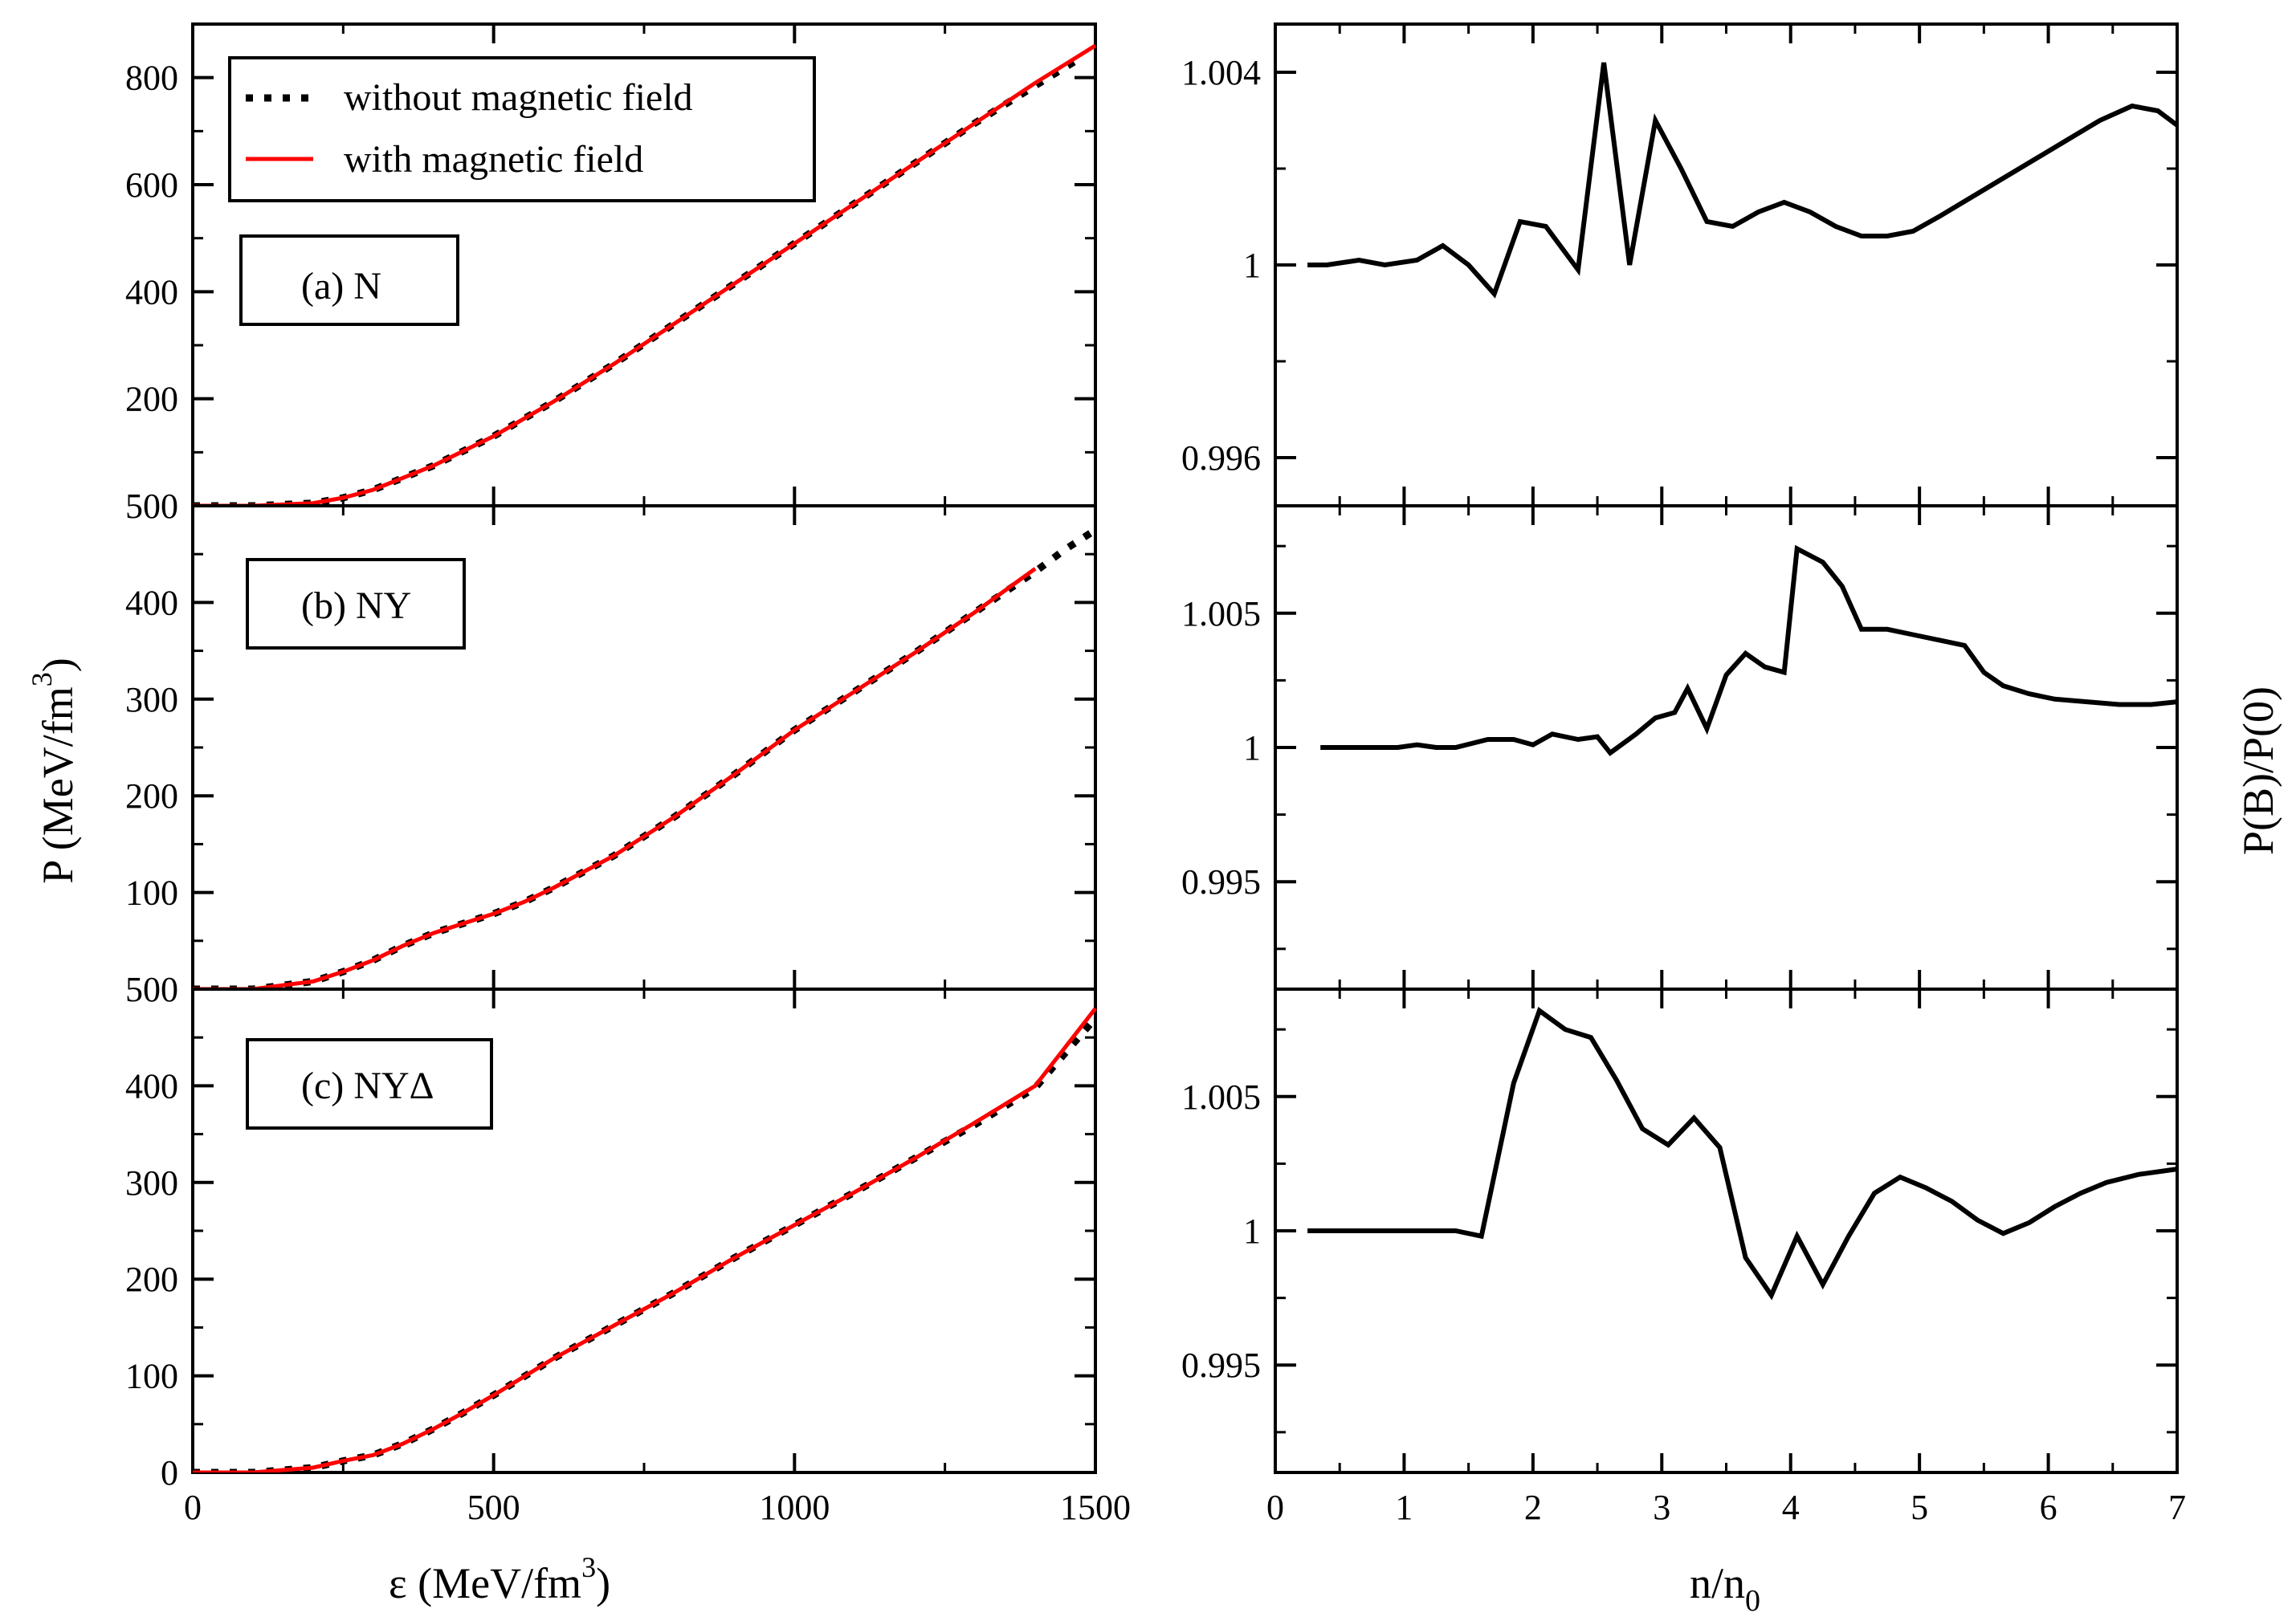  Describe the element at coordinates (170, 1473) in the screenshot. I see `left-y-tick-label: 0` at that location.